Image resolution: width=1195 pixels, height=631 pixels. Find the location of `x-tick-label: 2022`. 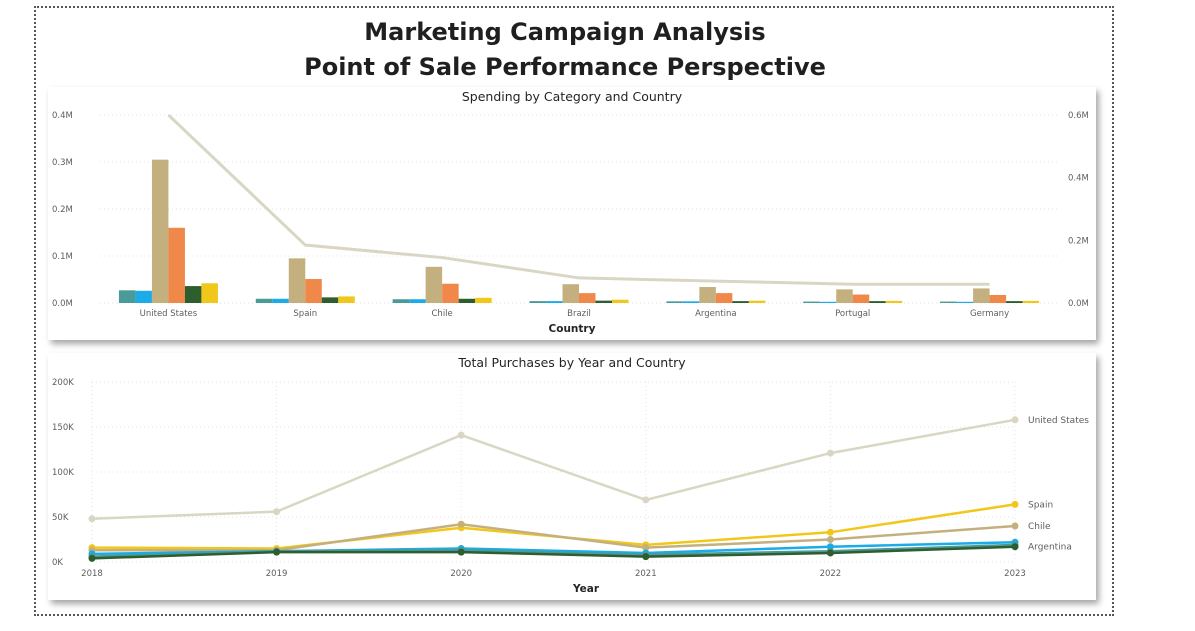

x-tick-label: 2022 is located at coordinates (831, 574).